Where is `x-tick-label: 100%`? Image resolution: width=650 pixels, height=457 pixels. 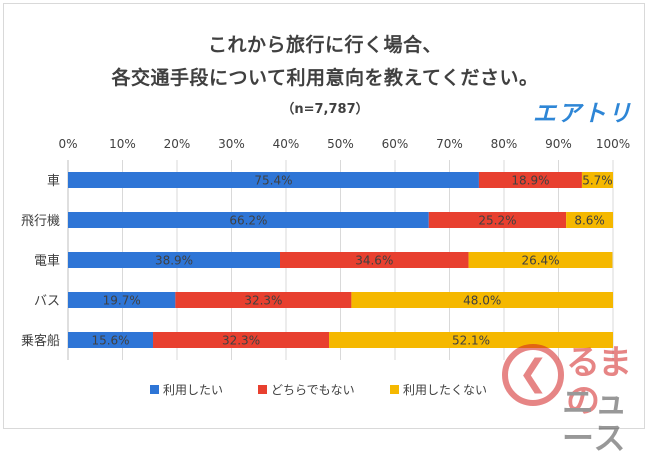
x-tick-label: 100% is located at coordinates (613, 144).